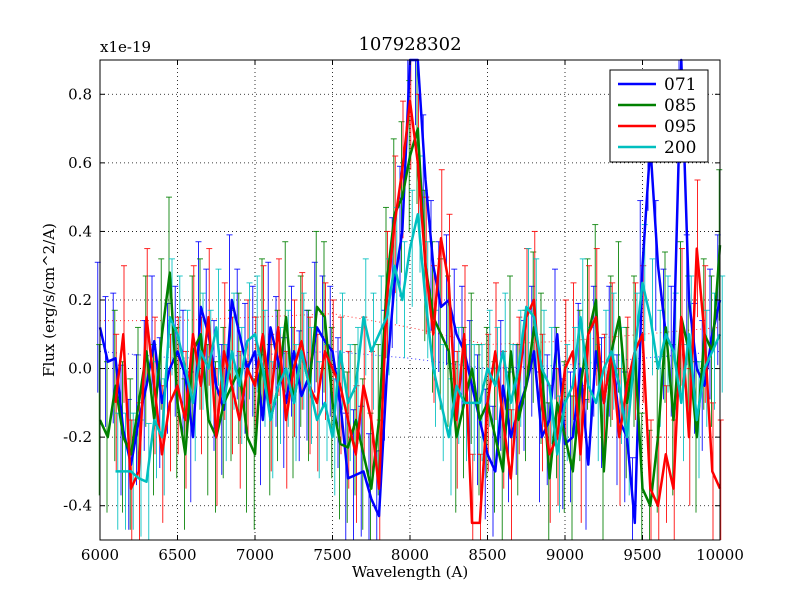 The width and height of the screenshot is (800, 600). I want to click on x-axis-title: Wavelength (A), so click(410, 572).